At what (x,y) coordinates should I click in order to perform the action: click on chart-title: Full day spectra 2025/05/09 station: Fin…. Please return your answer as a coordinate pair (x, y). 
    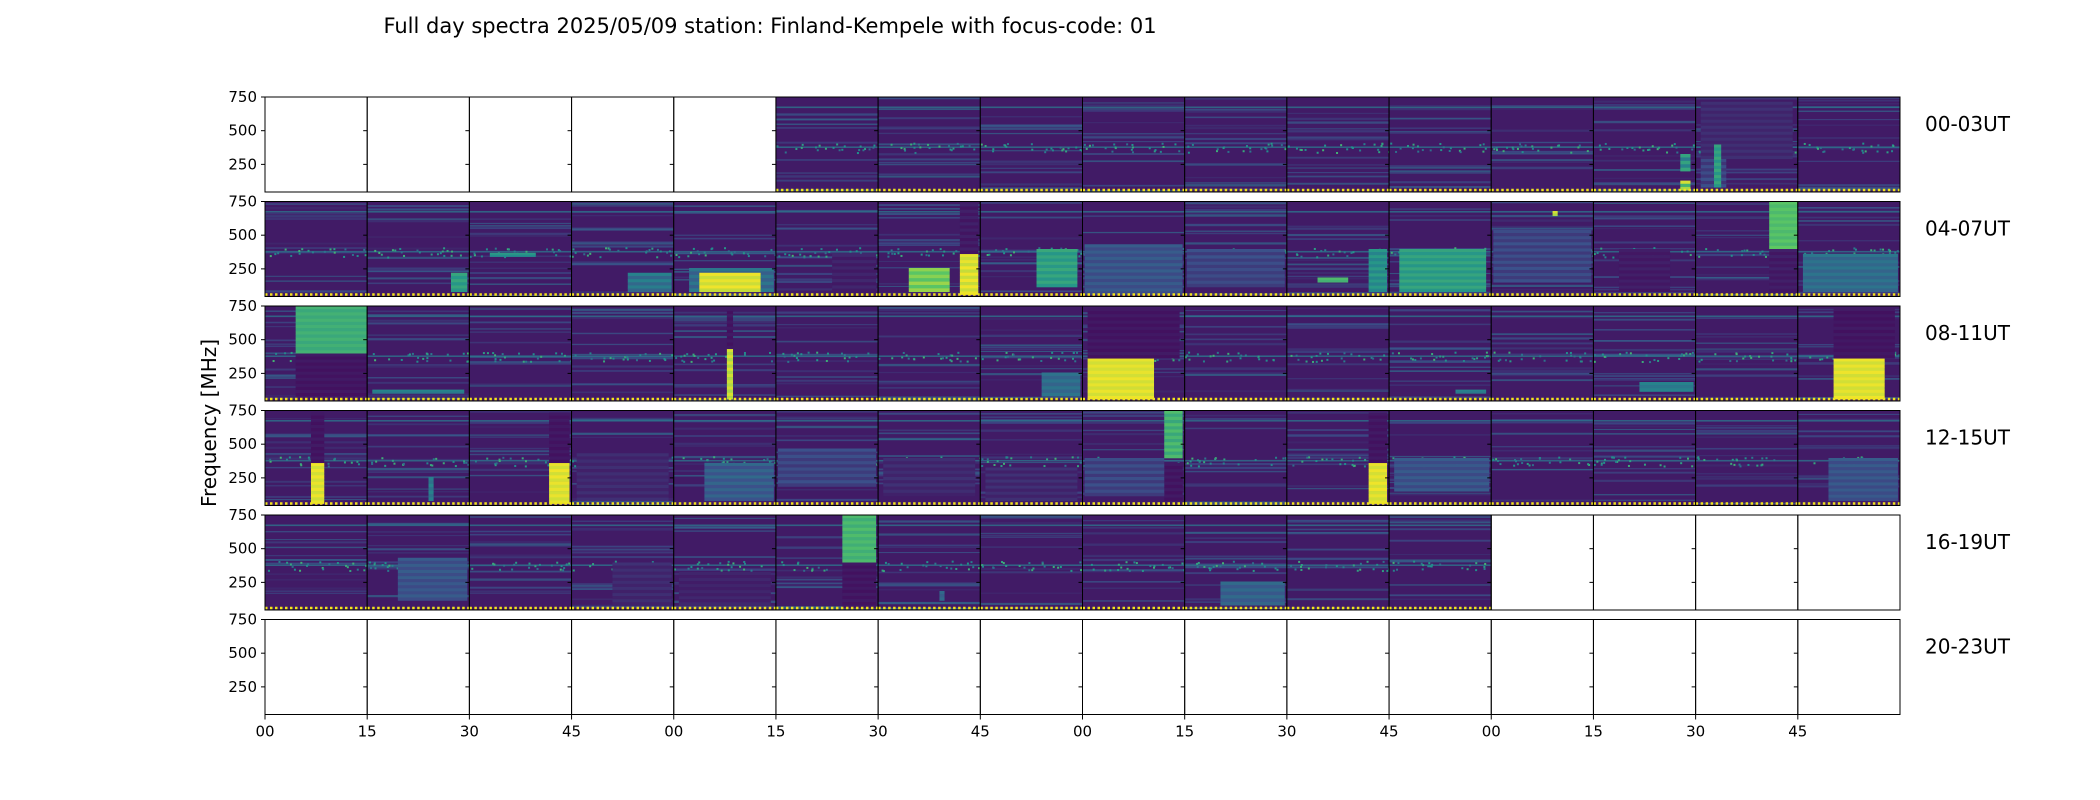
    Looking at the image, I should click on (769, 26).